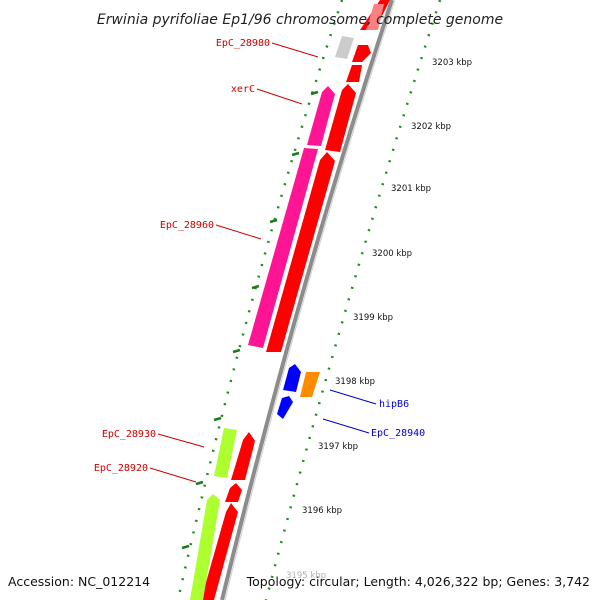 The image size is (600, 600). What do you see at coordinates (452, 63) in the screenshot?
I see `tick-label: 3203 kbp` at bounding box center [452, 63].